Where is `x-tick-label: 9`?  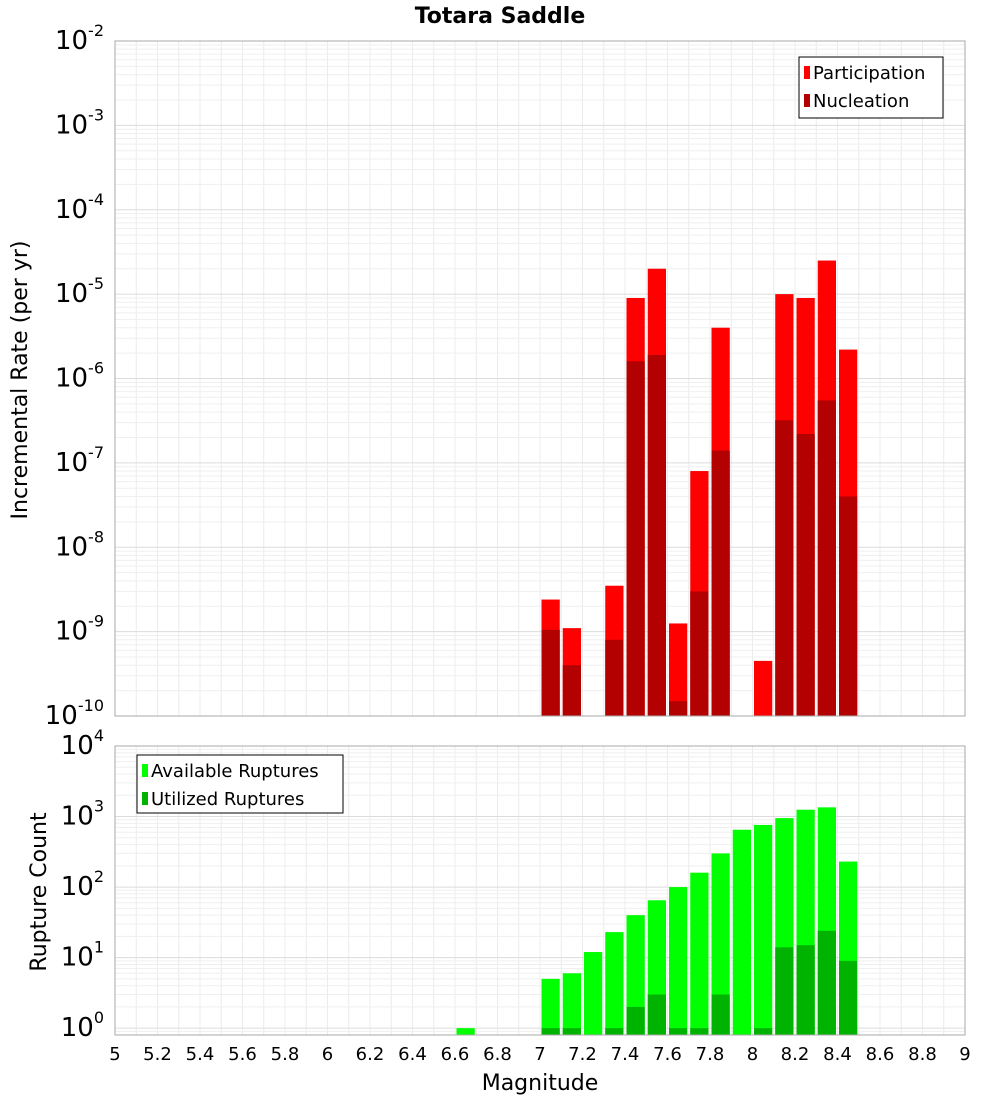
x-tick-label: 9 is located at coordinates (964, 1054).